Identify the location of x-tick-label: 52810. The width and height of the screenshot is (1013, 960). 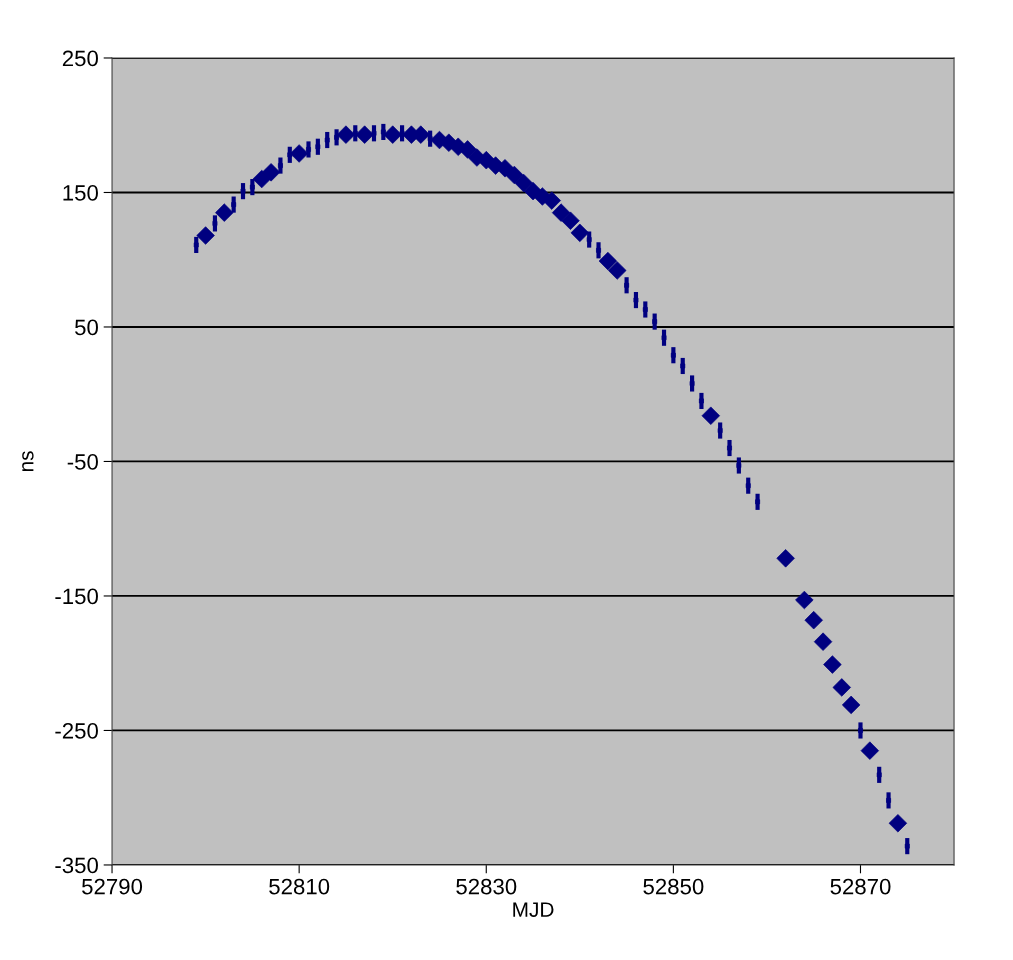
(299, 886).